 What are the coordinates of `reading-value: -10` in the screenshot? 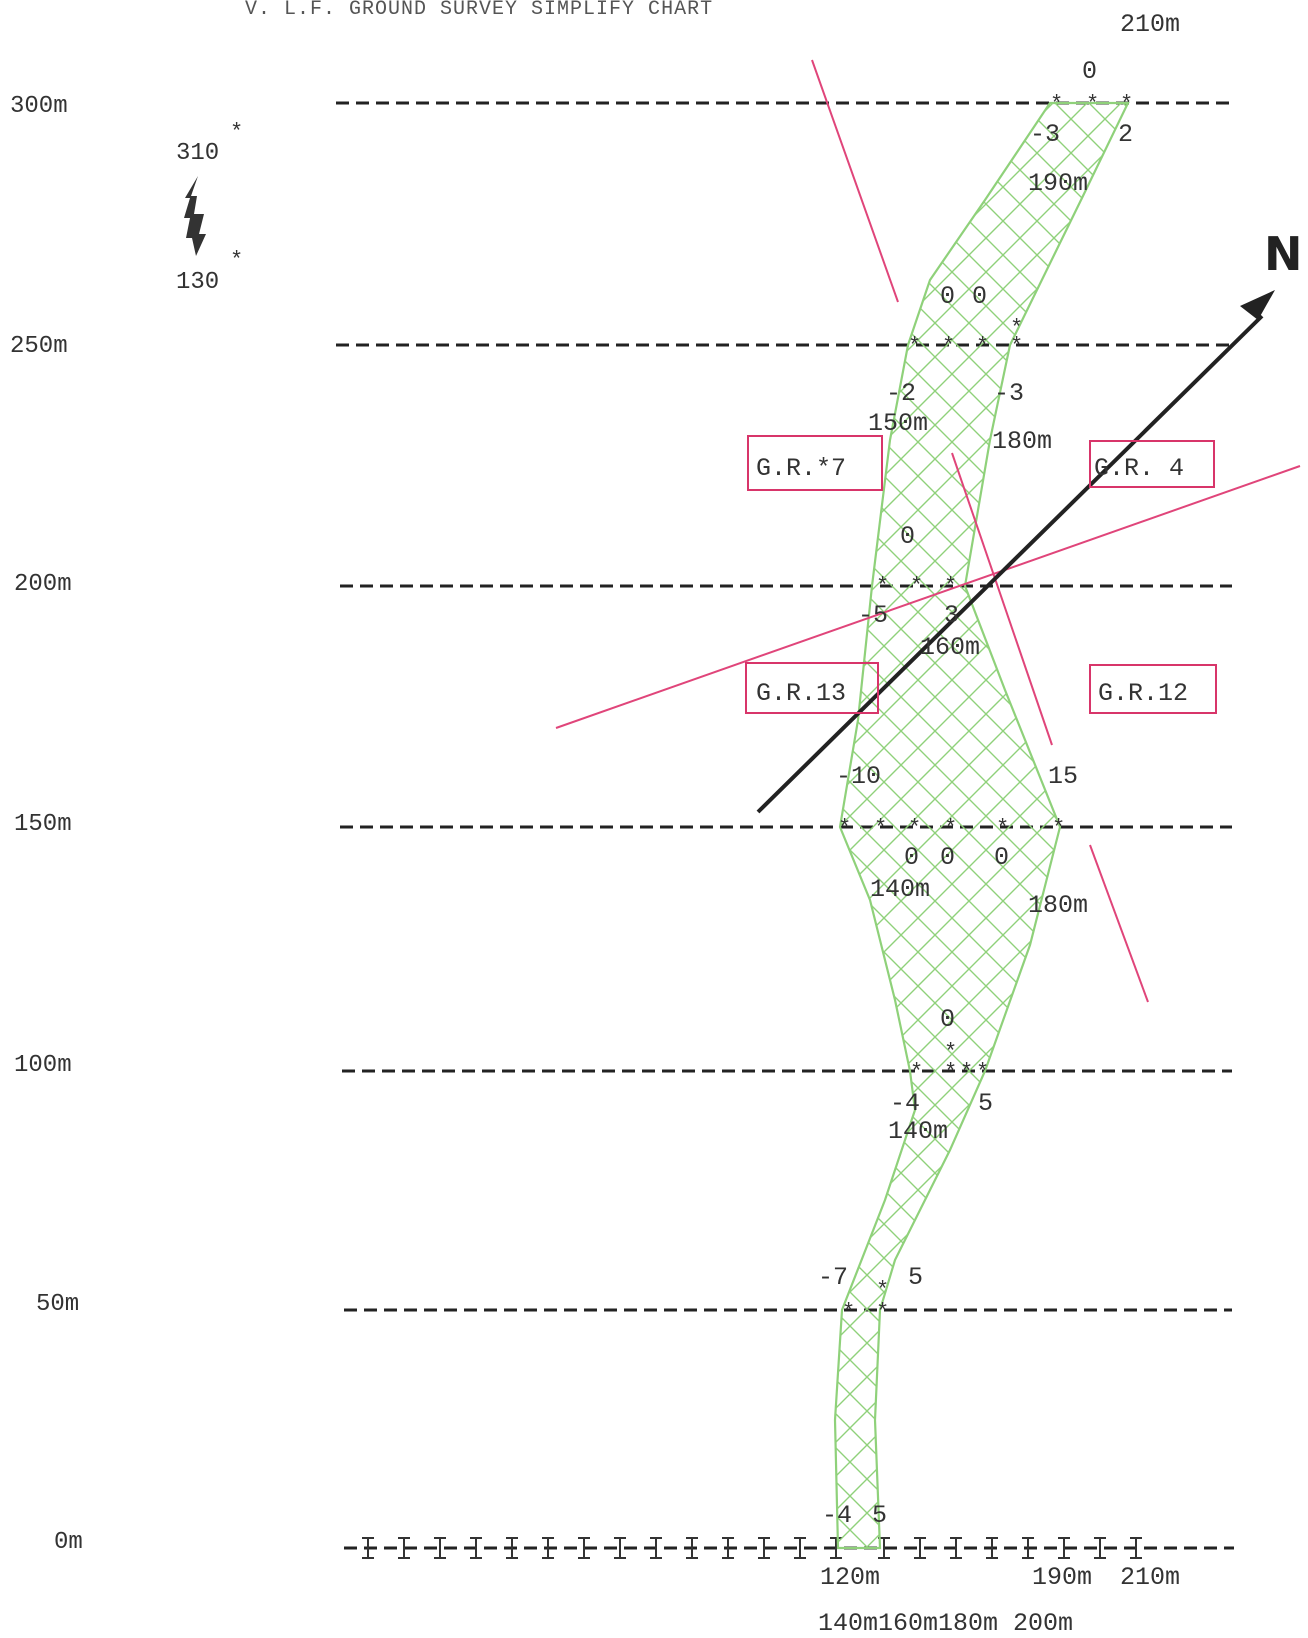 It's located at (858, 776).